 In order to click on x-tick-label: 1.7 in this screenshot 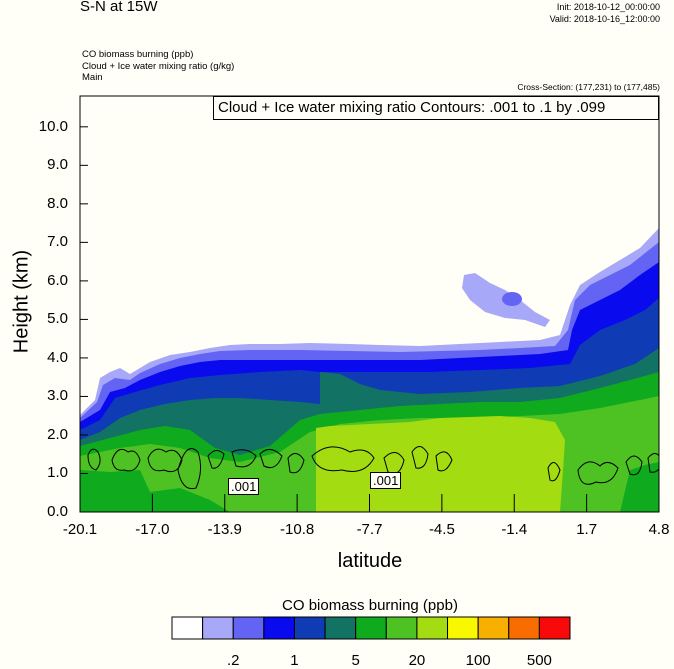, I will do `click(587, 529)`.